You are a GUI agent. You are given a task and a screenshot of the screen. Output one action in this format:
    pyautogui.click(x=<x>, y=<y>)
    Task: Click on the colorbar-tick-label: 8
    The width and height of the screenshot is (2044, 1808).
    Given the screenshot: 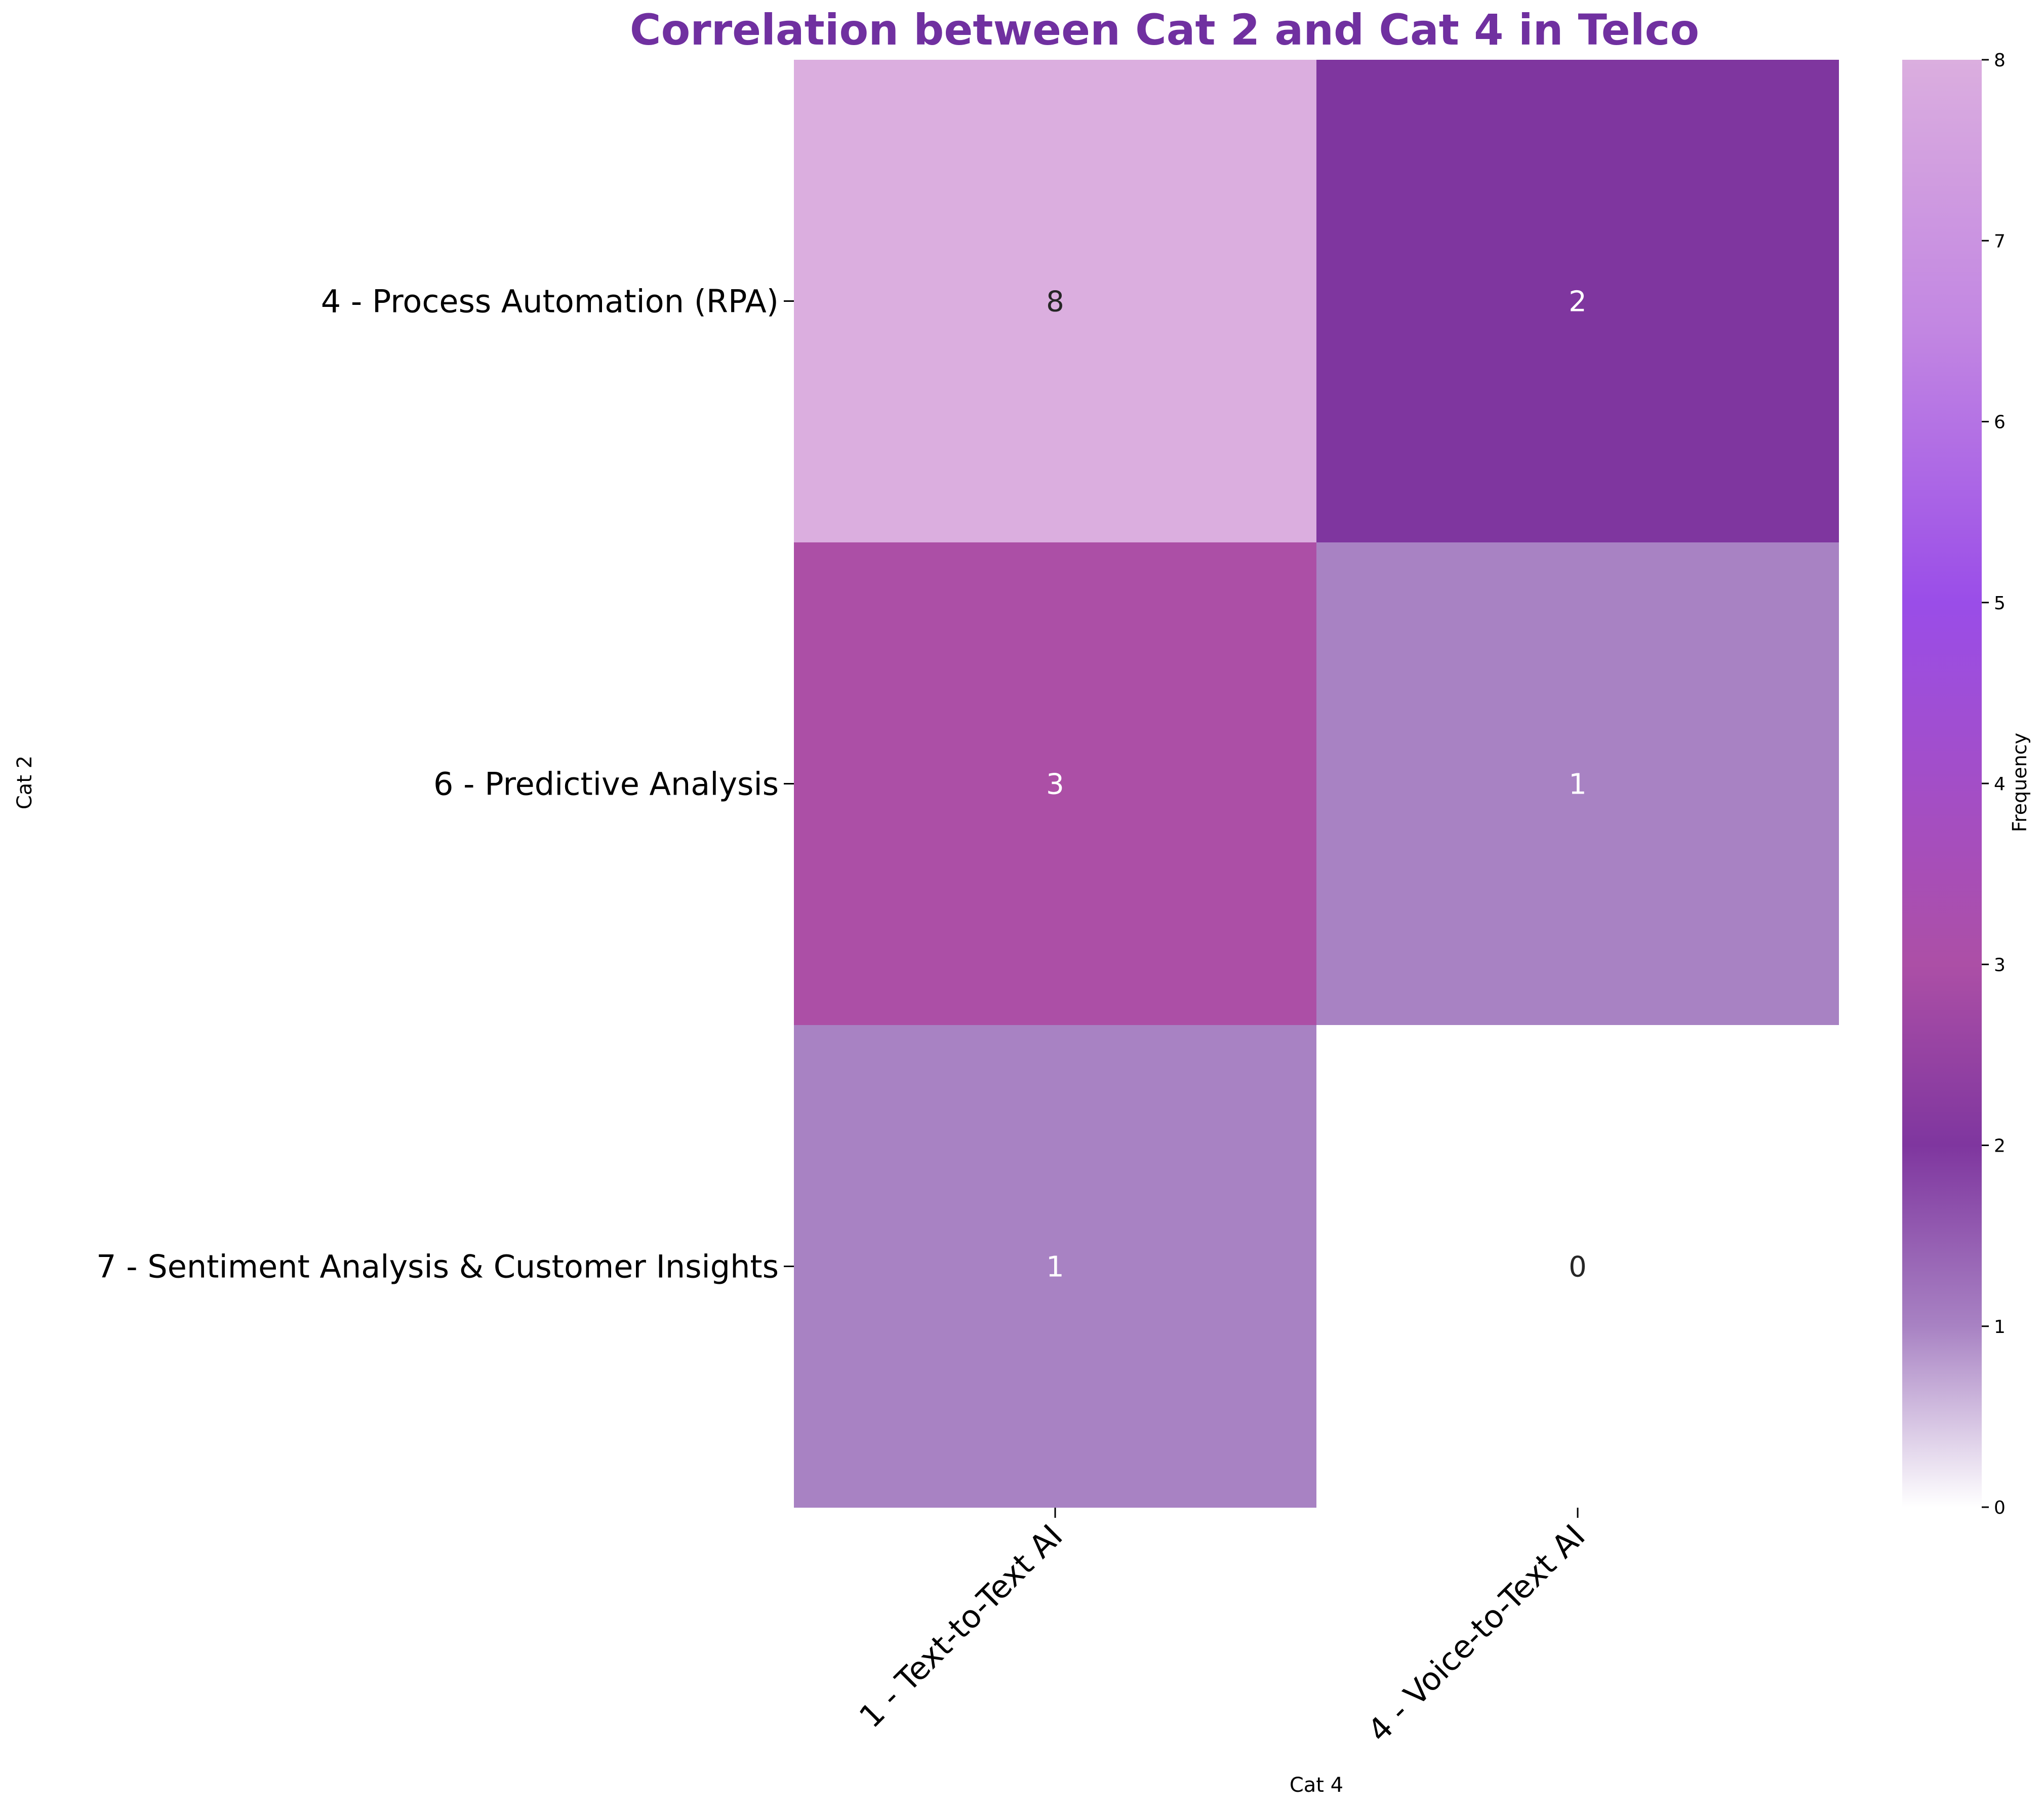 What is the action you would take?
    pyautogui.click(x=2000, y=60)
    